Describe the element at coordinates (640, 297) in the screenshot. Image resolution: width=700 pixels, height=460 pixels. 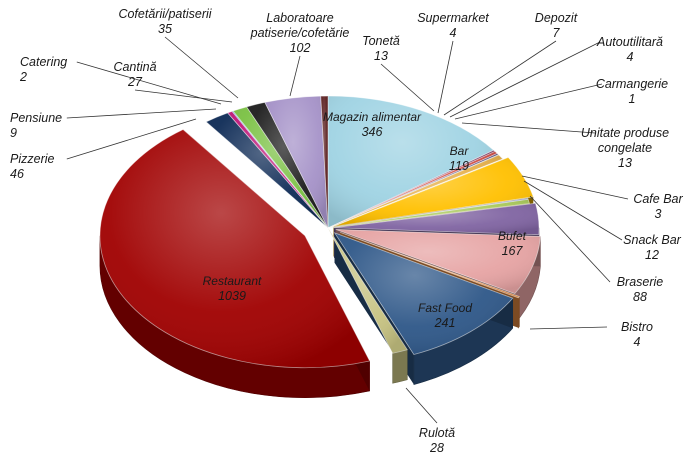
I see `slice-value-braserie: 88` at that location.